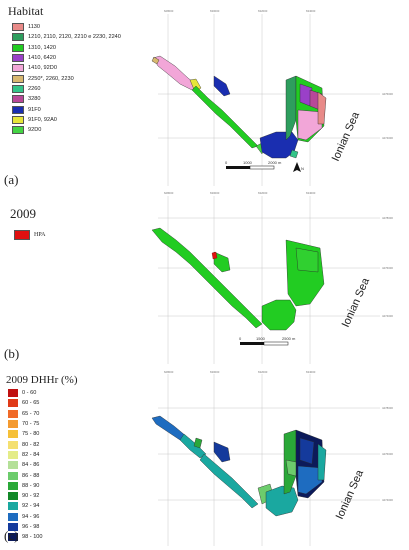  I want to click on legend-label: 94 - 96, so click(31, 516).